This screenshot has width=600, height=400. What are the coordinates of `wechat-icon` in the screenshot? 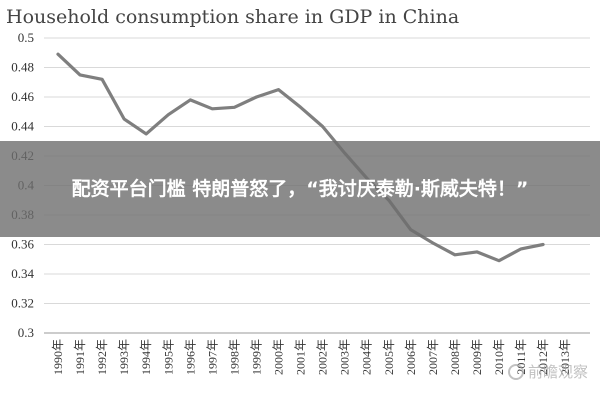 It's located at (515, 371).